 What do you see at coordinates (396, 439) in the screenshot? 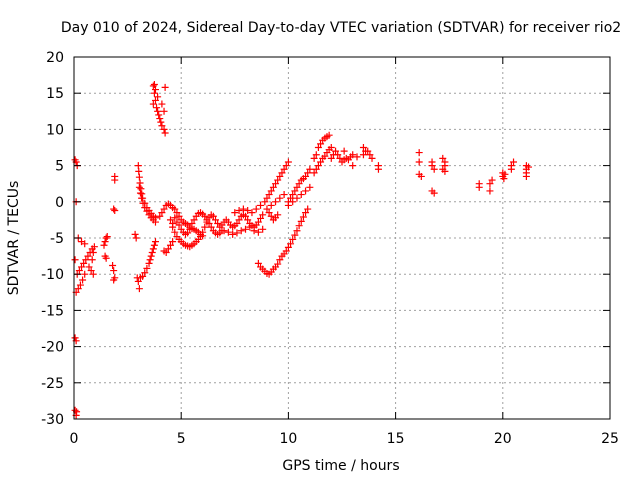
I see `x-tick-label: 15` at bounding box center [396, 439].